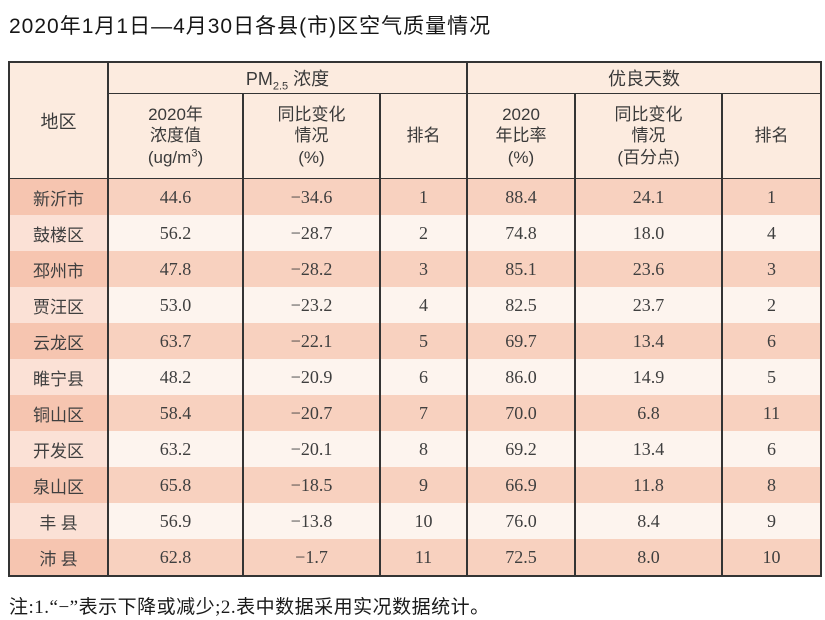  I want to click on table-row: 睢宁县 48.2 −20.9 6 86.0 14.9 5, so click(415, 377).